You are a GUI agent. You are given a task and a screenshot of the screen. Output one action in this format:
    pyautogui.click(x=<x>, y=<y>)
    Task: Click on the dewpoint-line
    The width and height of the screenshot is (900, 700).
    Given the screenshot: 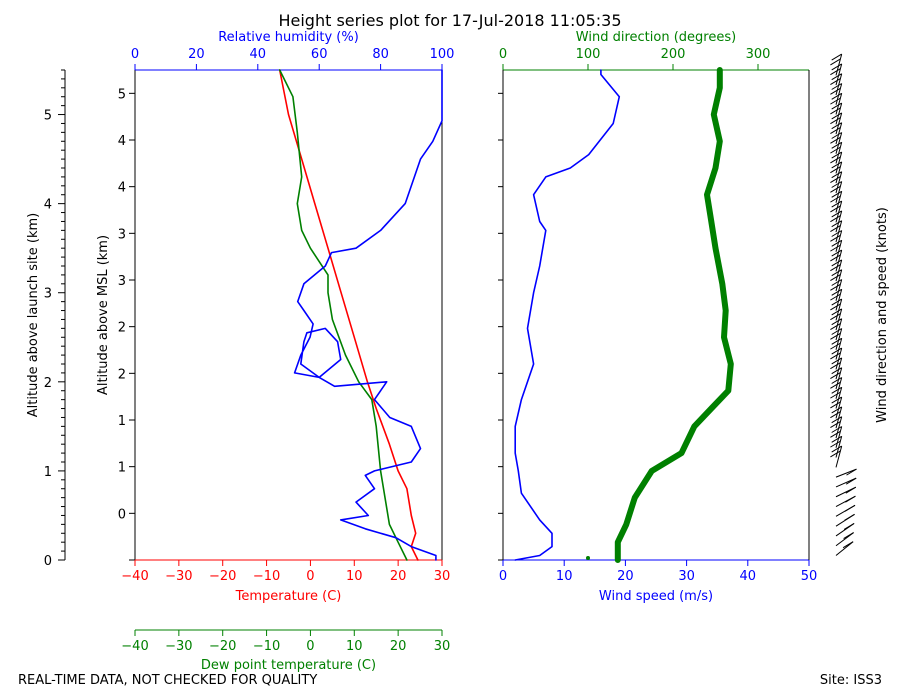 What is the action you would take?
    pyautogui.click(x=343, y=315)
    